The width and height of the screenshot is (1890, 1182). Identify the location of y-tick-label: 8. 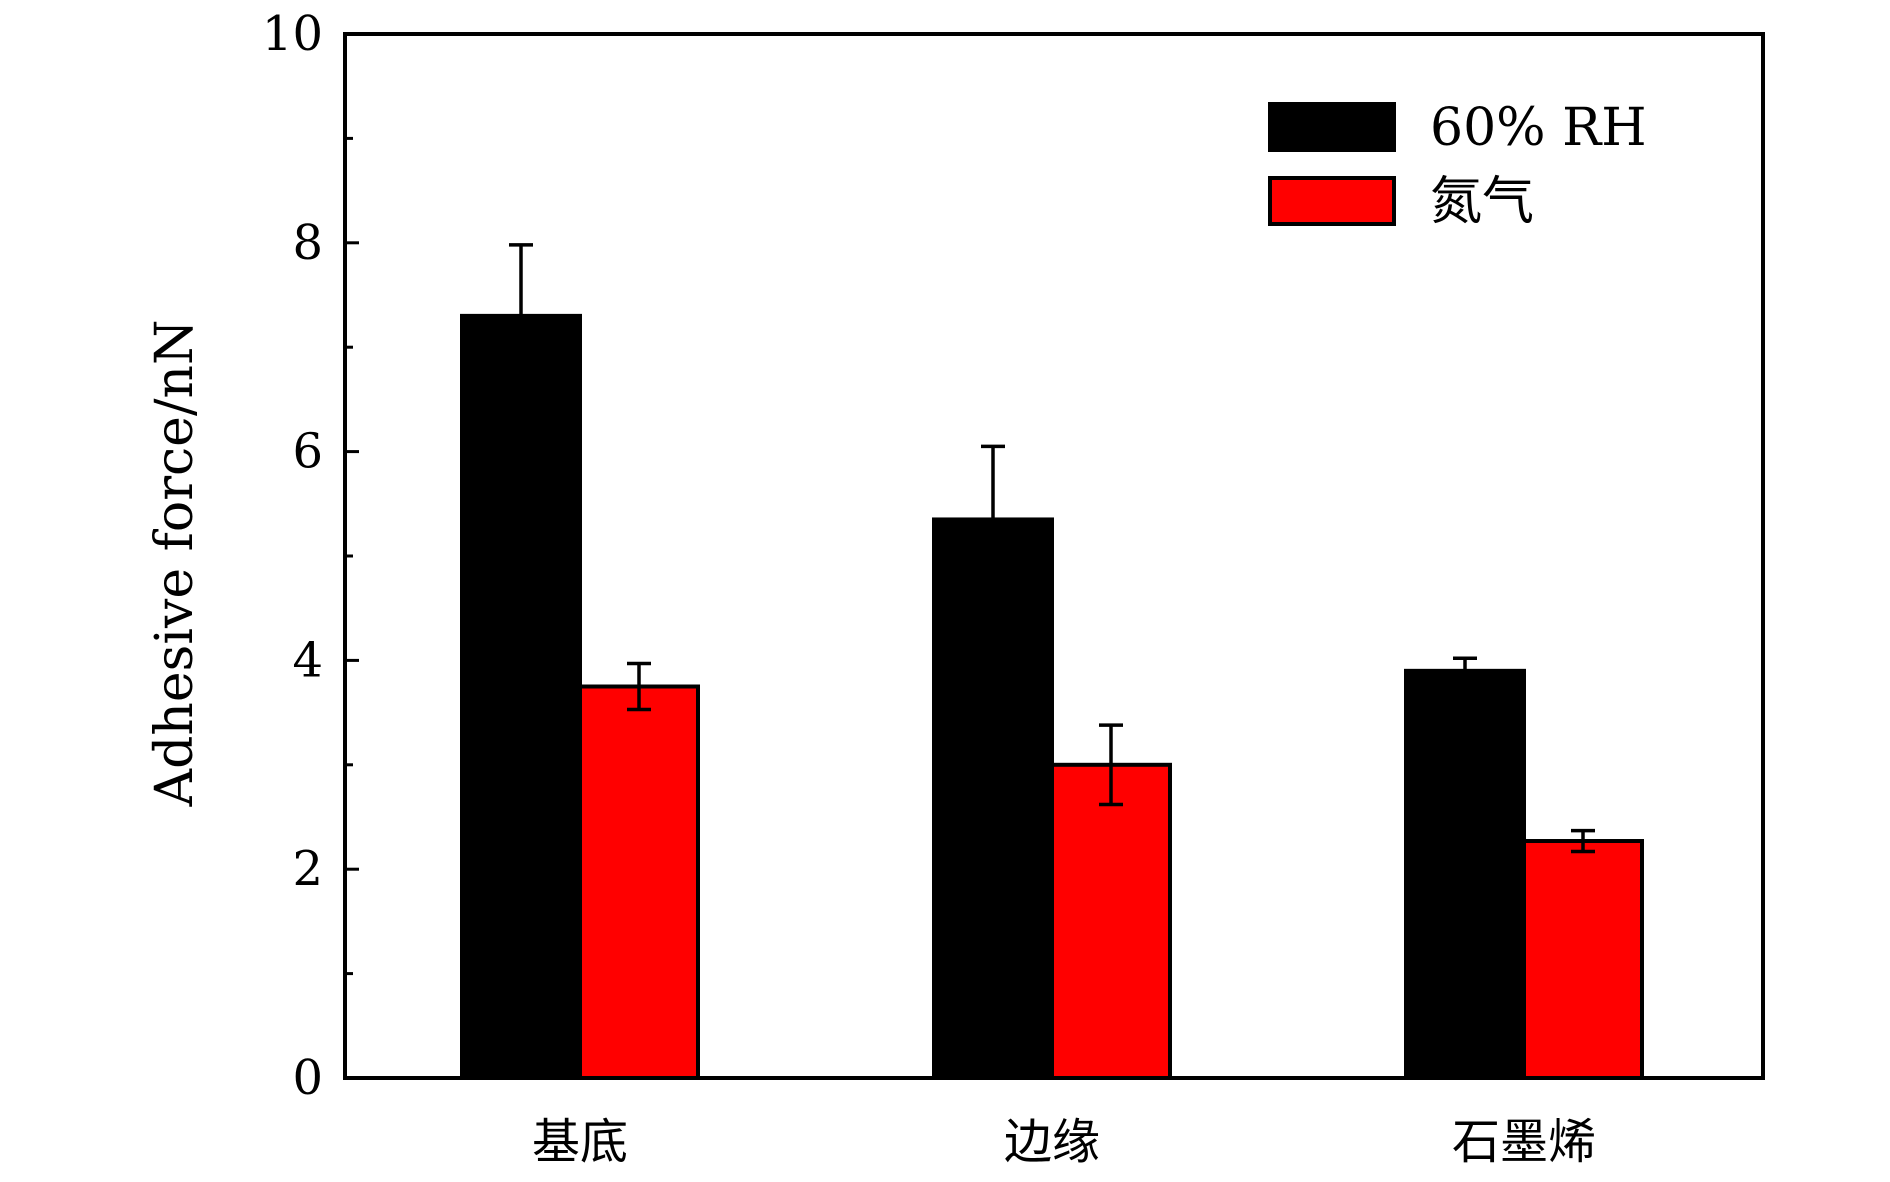
(307, 243).